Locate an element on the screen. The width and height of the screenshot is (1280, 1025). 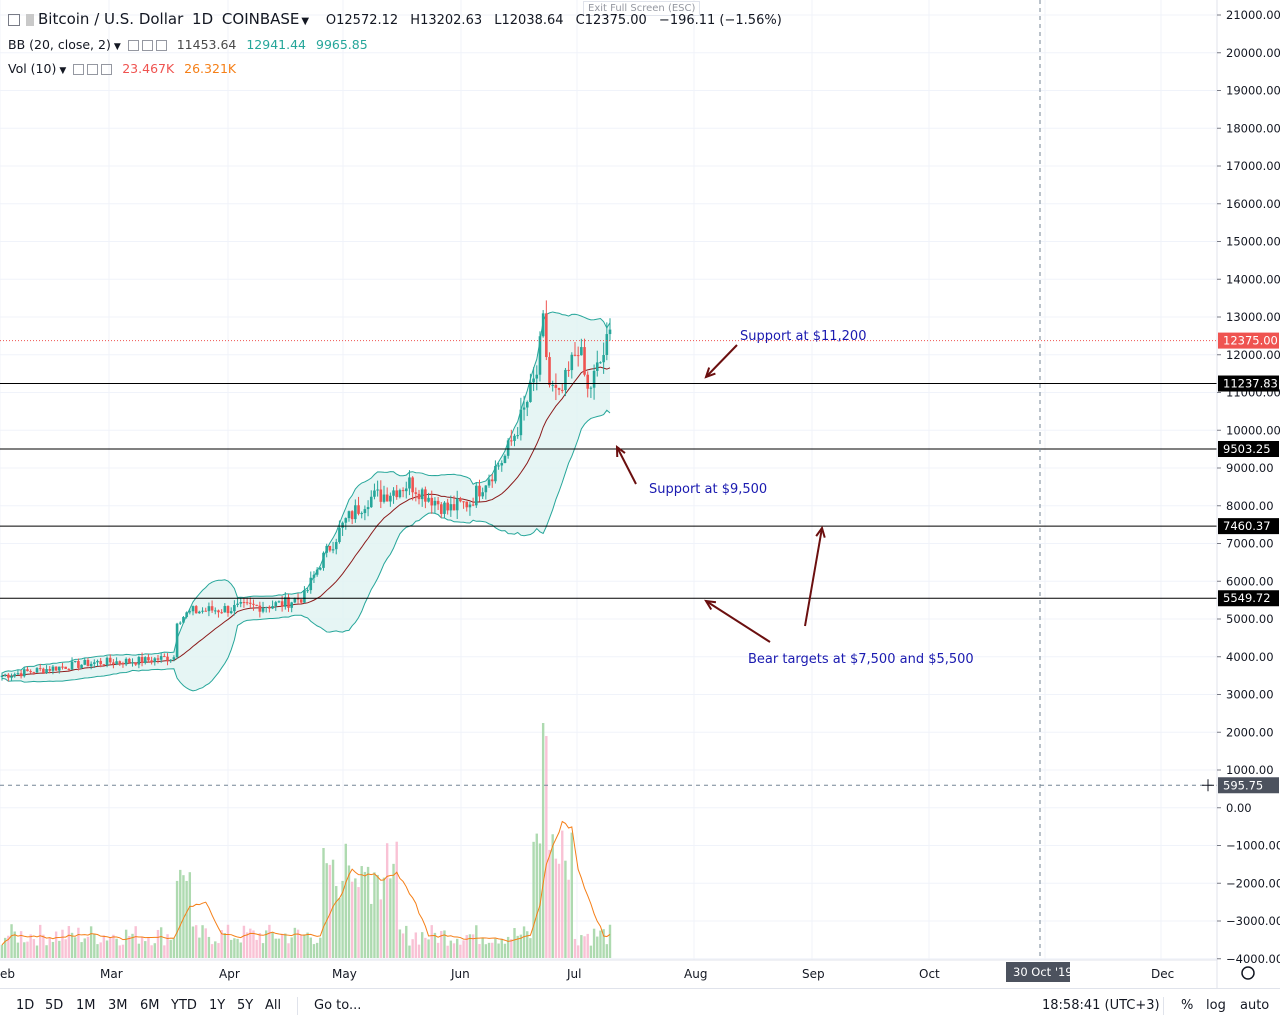
price-tick-label: 6000.00 is located at coordinates (1250, 581).